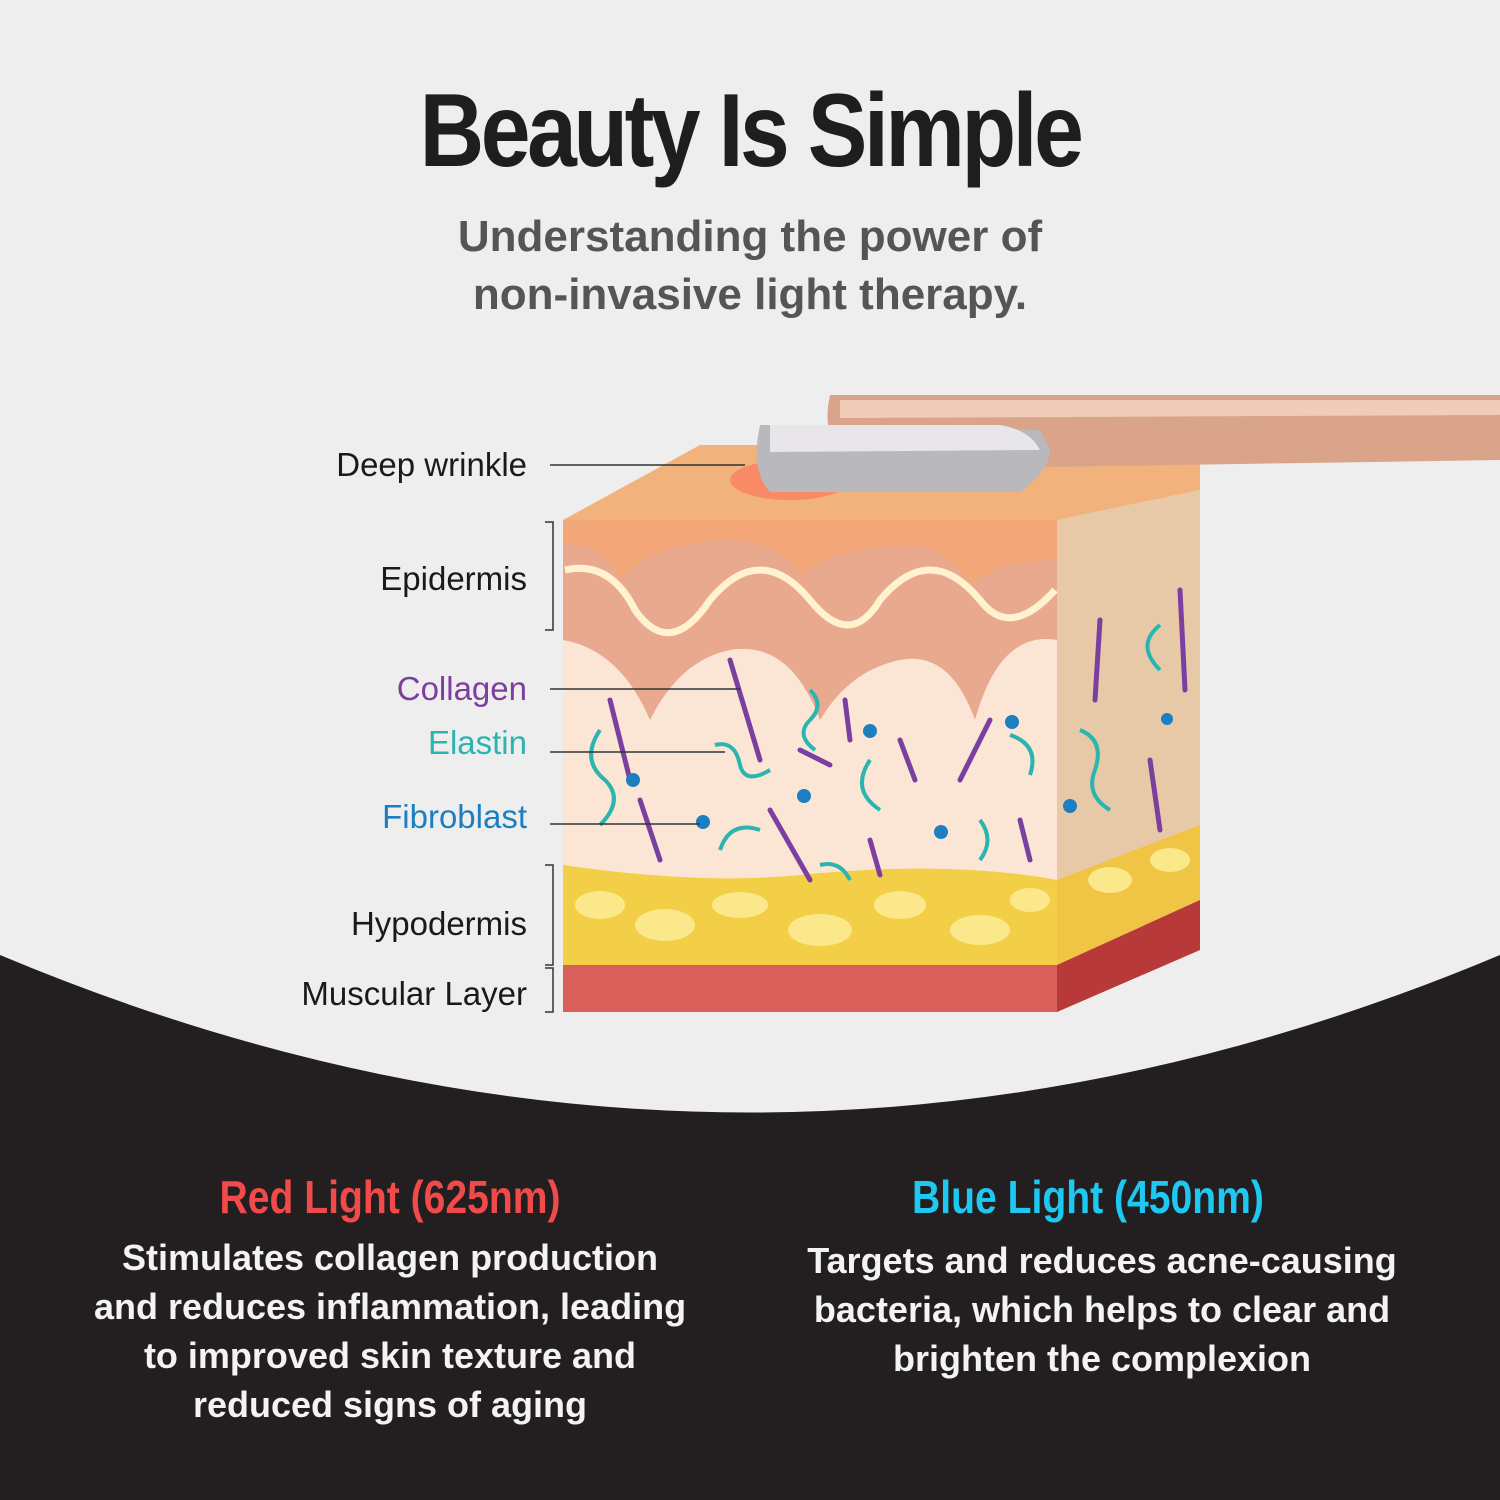 The image size is (1500, 1500). Describe the element at coordinates (1115, 447) in the screenshot. I see `light-therapy-wand` at that location.